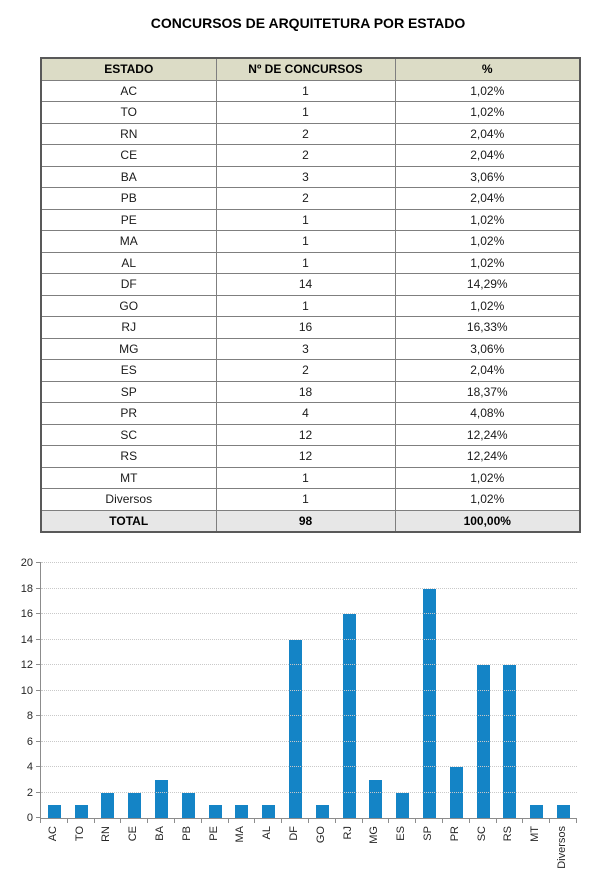 Image resolution: width=616 pixels, height=895 pixels. I want to click on bar-category-PE, so click(215, 811).